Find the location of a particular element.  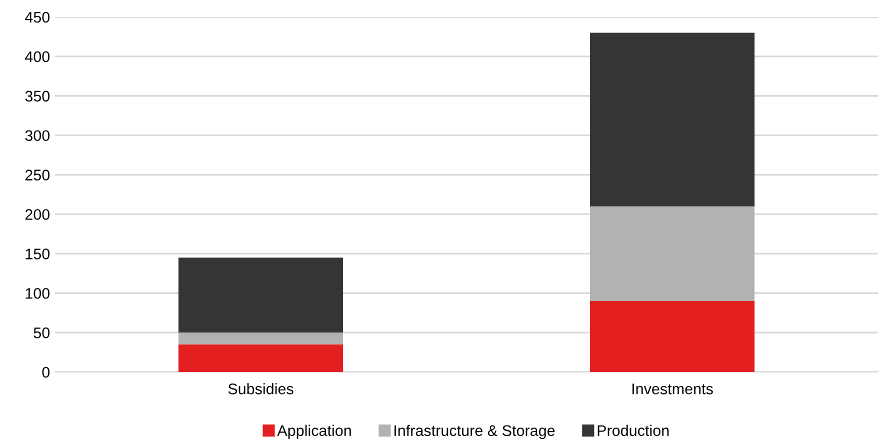

y-tick-label: 400 is located at coordinates (37, 56).